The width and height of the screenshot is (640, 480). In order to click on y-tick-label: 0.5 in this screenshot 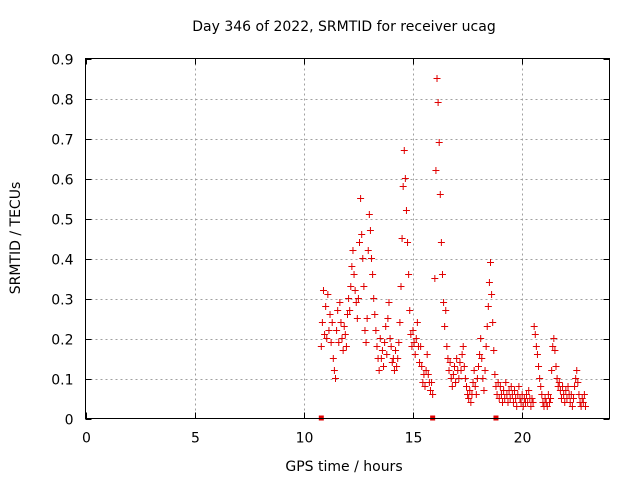, I will do `click(62, 221)`.